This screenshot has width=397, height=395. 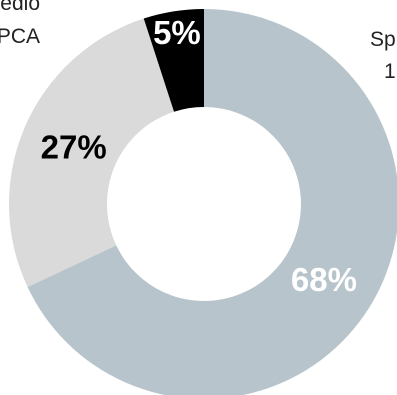 I want to click on value-label-medio: 27%, so click(x=74, y=147).